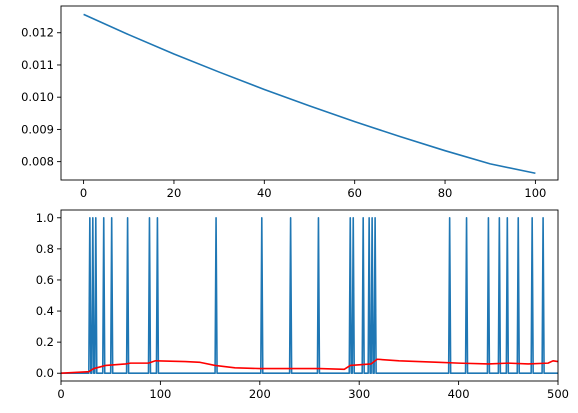 This screenshot has height=413, width=578. I want to click on x-tick-label: 40, so click(264, 193).